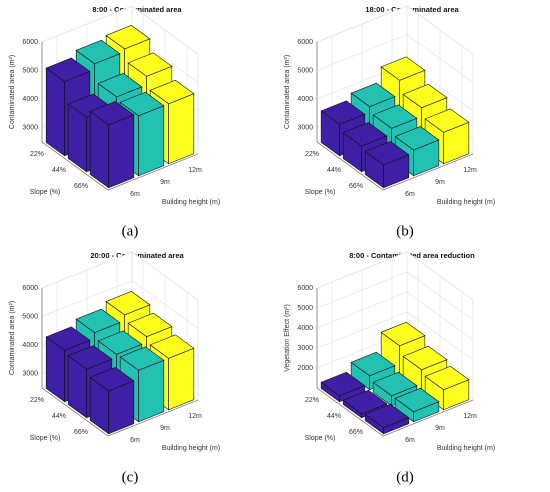 The width and height of the screenshot is (550, 492). What do you see at coordinates (412, 9) in the screenshot?
I see `chart-title: 18:00 - Contaminated area` at bounding box center [412, 9].